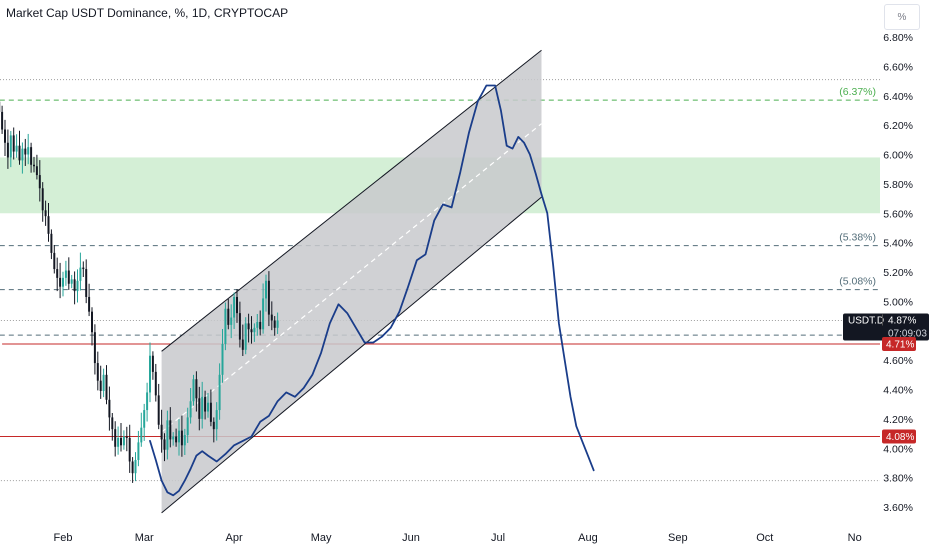 This screenshot has height=550, width=932. Describe the element at coordinates (886, 327) in the screenshot. I see `last-price-tag` at that location.